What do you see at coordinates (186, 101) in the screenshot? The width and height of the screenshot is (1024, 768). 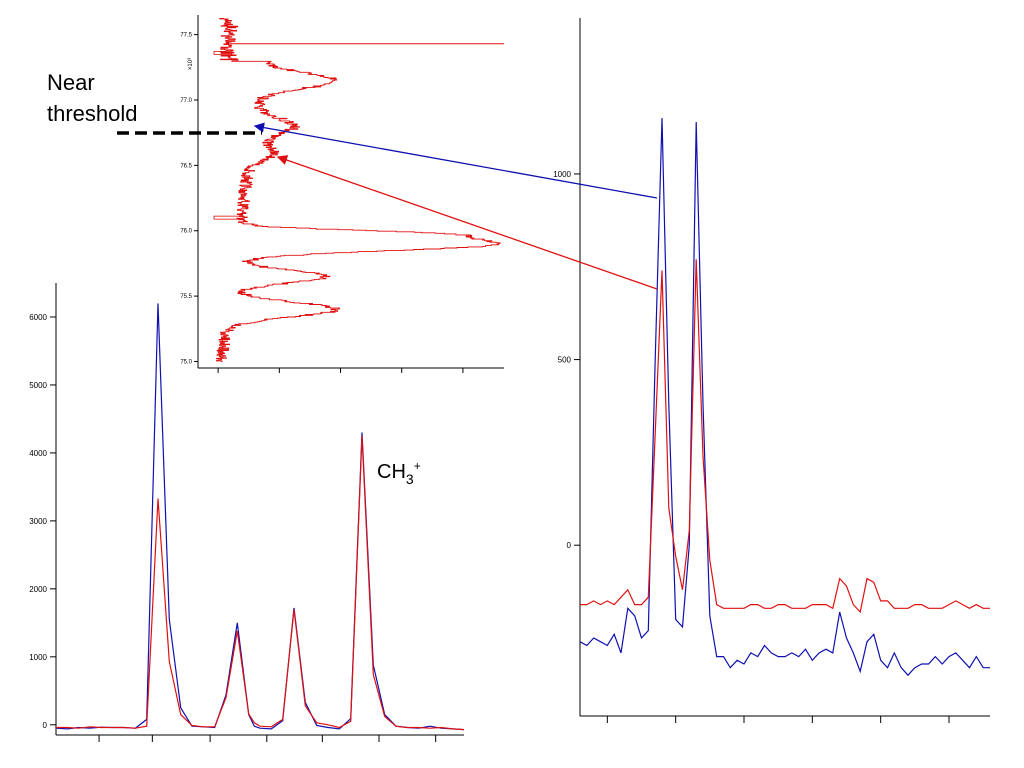 I see `inset-y-tick-label: 77.0` at bounding box center [186, 101].